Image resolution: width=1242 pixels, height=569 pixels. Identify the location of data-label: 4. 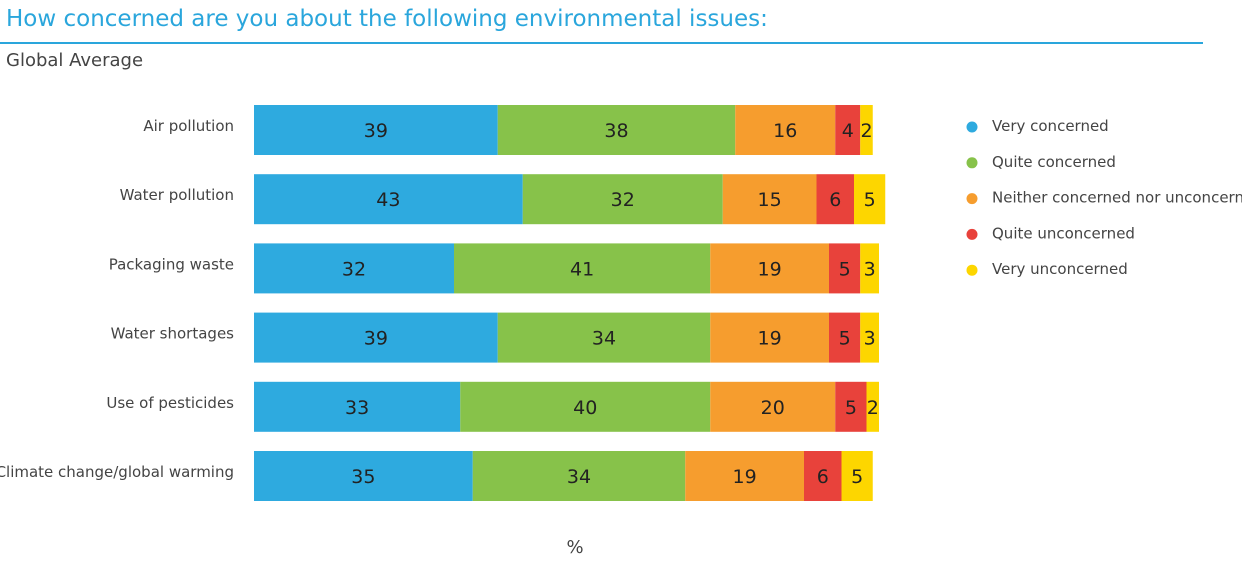
(848, 131).